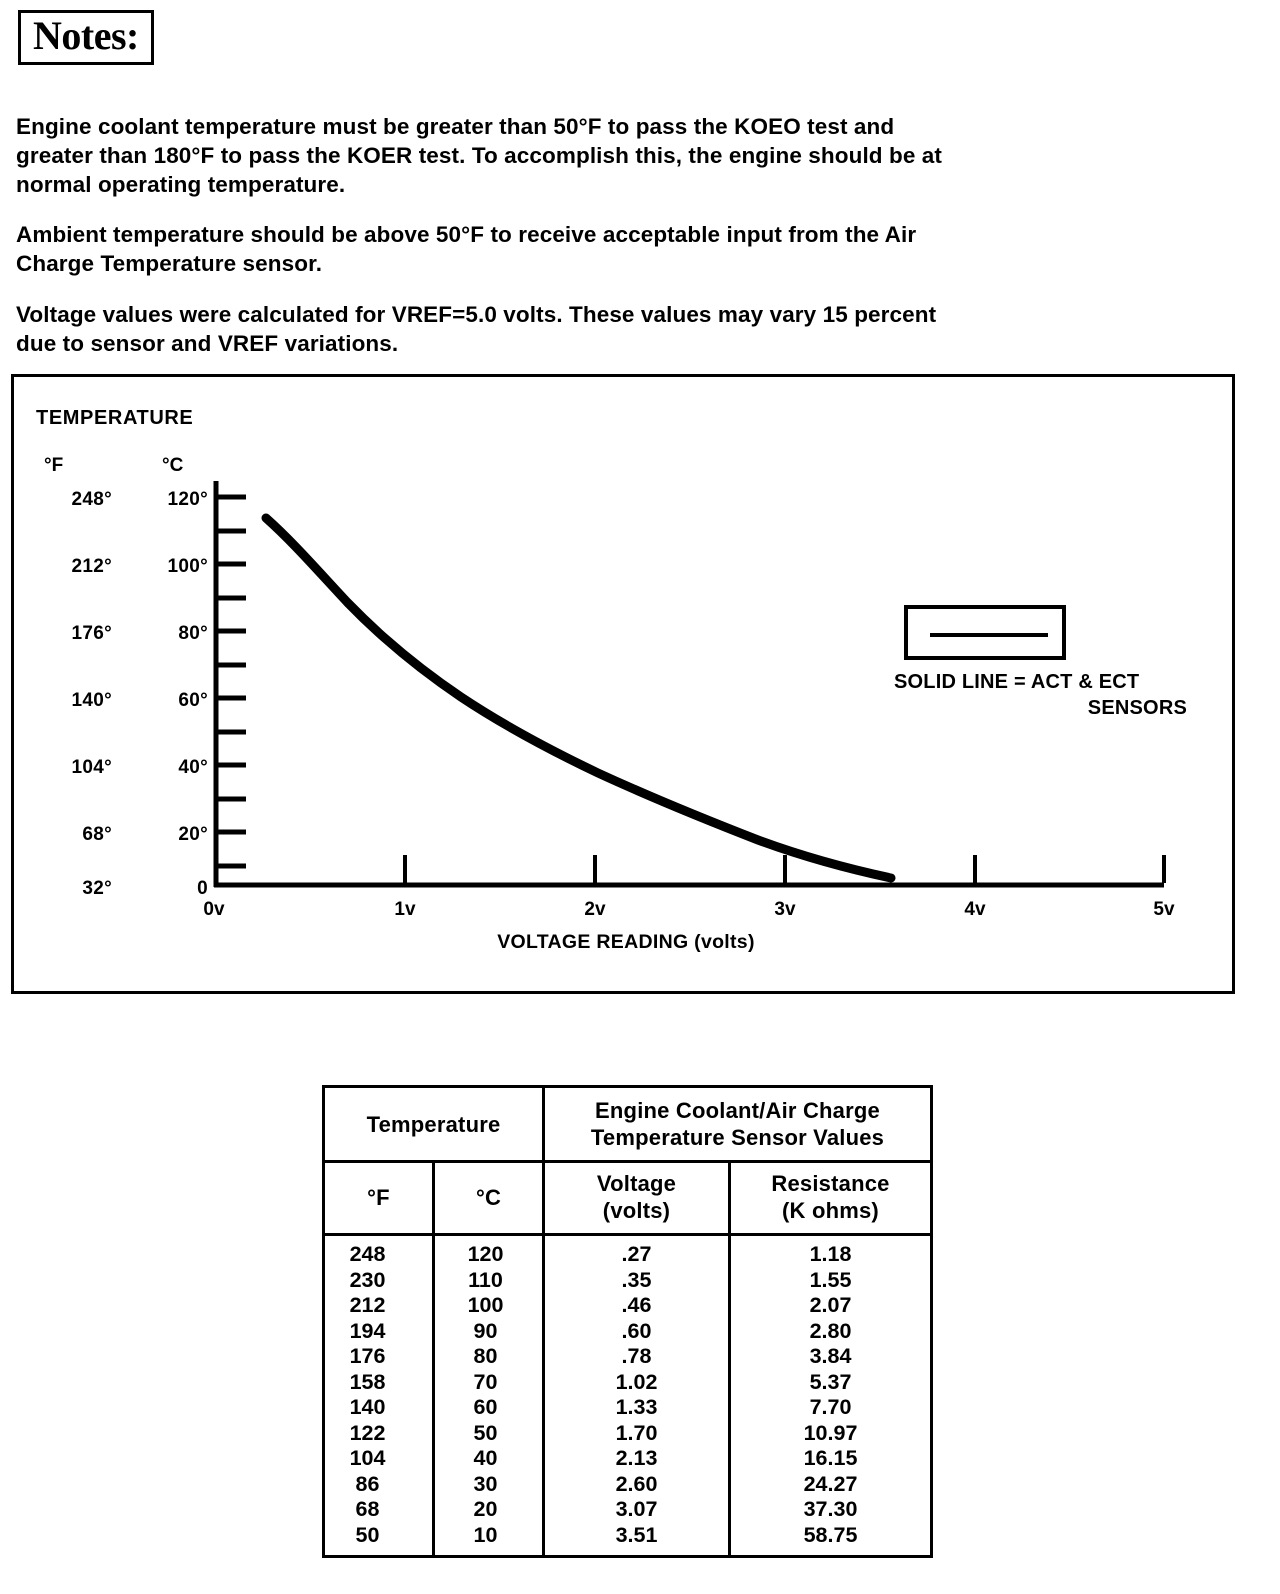 Image resolution: width=1280 pixels, height=1594 pixels. What do you see at coordinates (636, 1210) in the screenshot?
I see `table-header-voltage-line-2: (volts)` at bounding box center [636, 1210].